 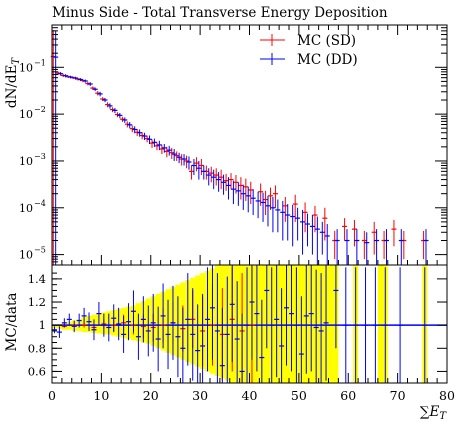 What do you see at coordinates (40, 250) in the screenshot?
I see `main-y-tick-exponent: −5` at bounding box center [40, 250].